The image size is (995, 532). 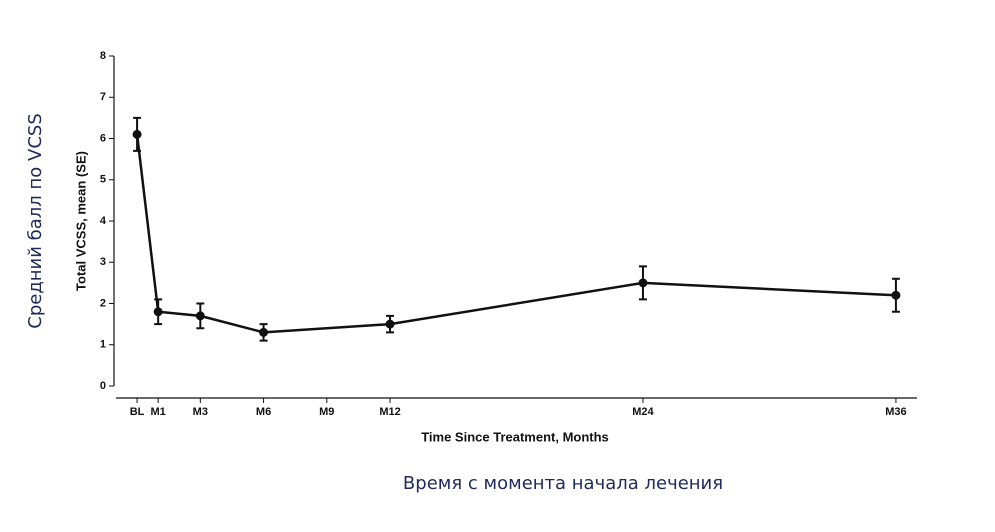 What do you see at coordinates (263, 412) in the screenshot?
I see `x-tick-label: M6` at bounding box center [263, 412].